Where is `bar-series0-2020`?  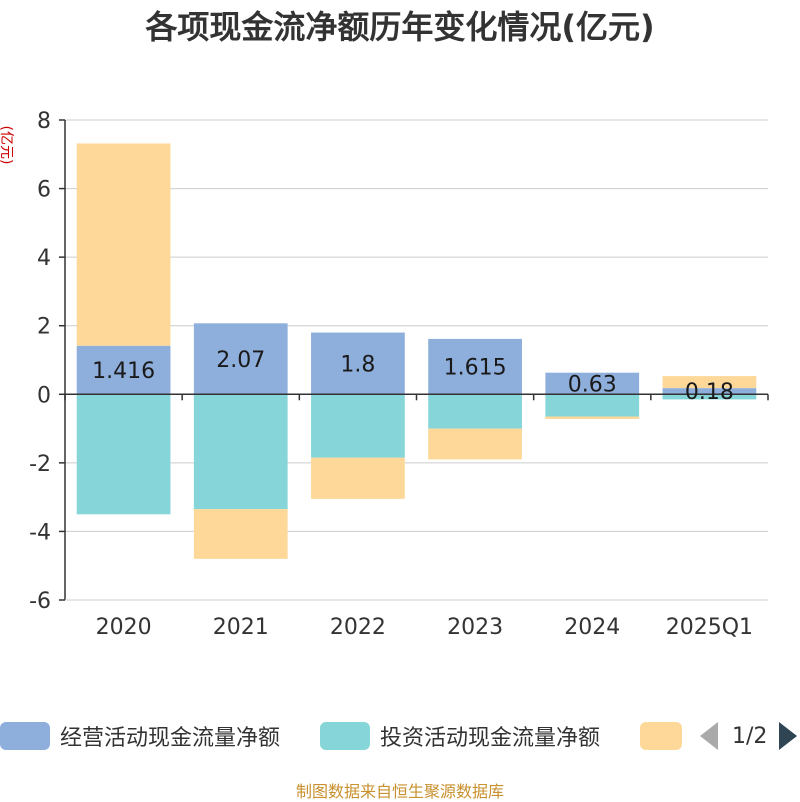
bar-series0-2020 is located at coordinates (123, 370).